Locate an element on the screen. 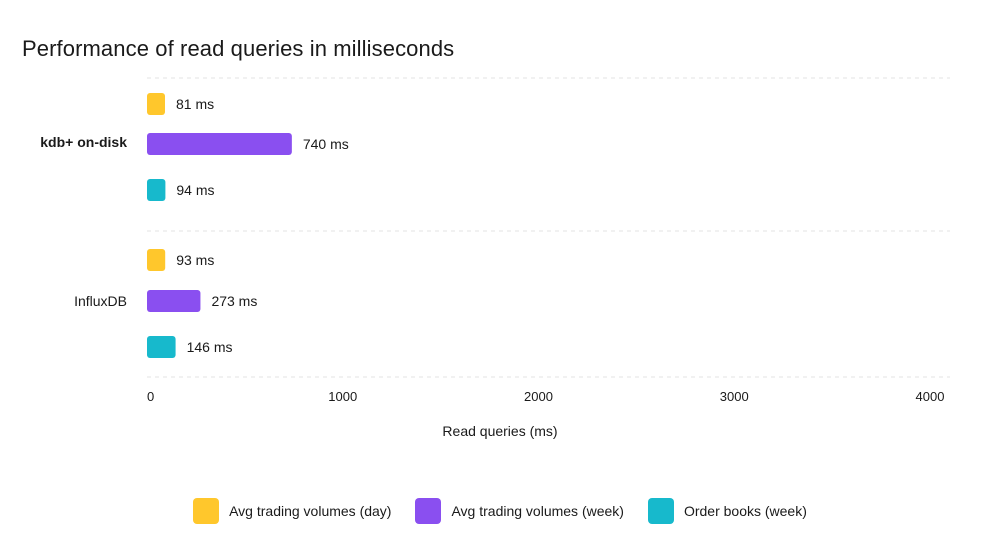 This screenshot has height=557, width=1000. legend-item-week: Avg trading volumes (week) is located at coordinates (519, 511).